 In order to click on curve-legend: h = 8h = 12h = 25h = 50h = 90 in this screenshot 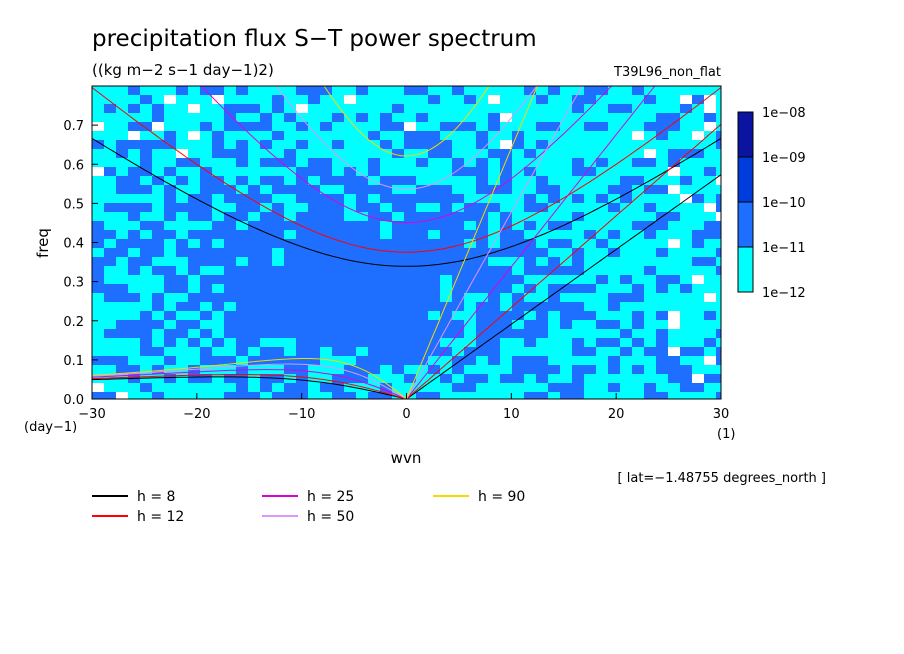, I will do `click(308, 507)`.